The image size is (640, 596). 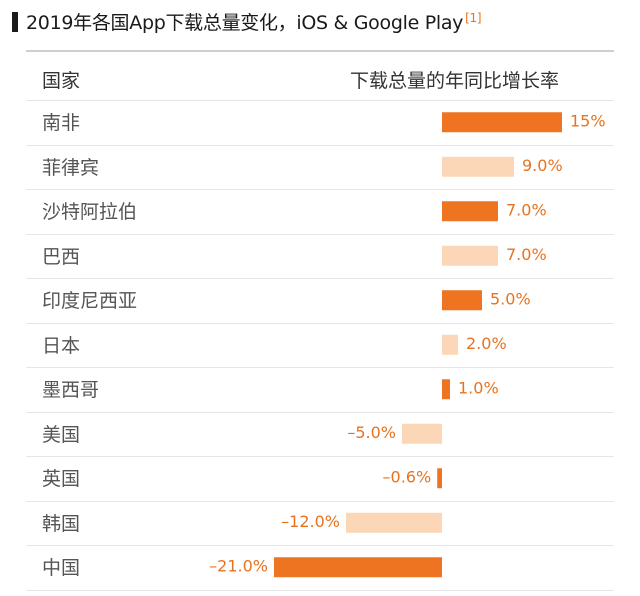 I want to click on value-label: 9.0%, so click(x=542, y=165).